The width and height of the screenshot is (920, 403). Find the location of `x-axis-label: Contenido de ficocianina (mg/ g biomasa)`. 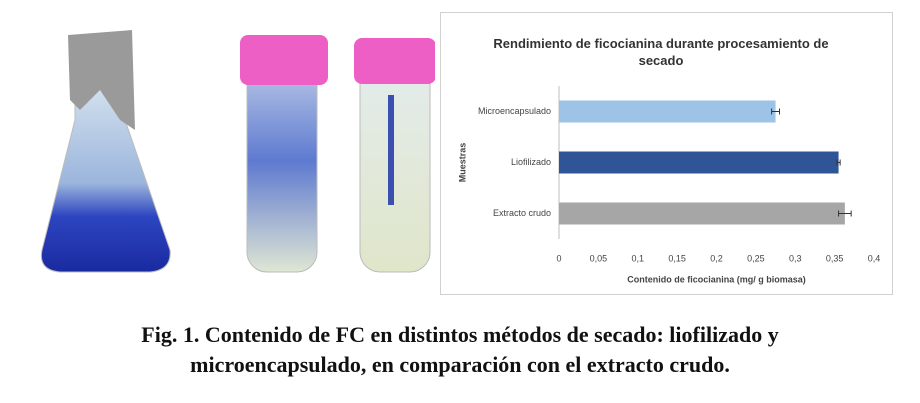

x-axis-label: Contenido de ficocianina (mg/ g biomasa) is located at coordinates (716, 279).